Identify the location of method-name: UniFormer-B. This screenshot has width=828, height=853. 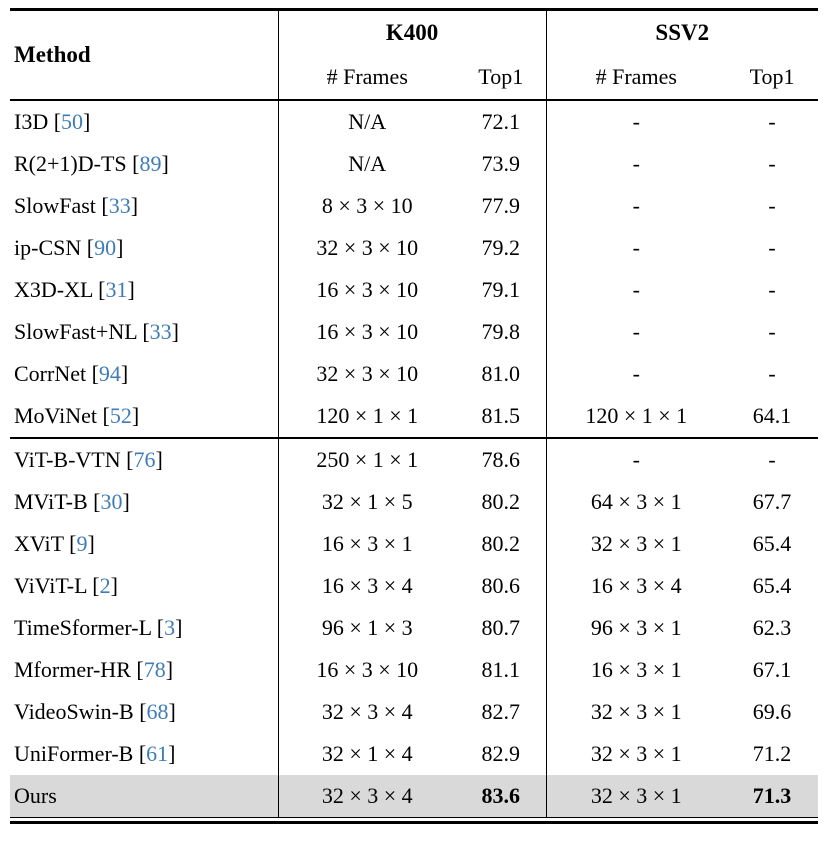
(74, 753).